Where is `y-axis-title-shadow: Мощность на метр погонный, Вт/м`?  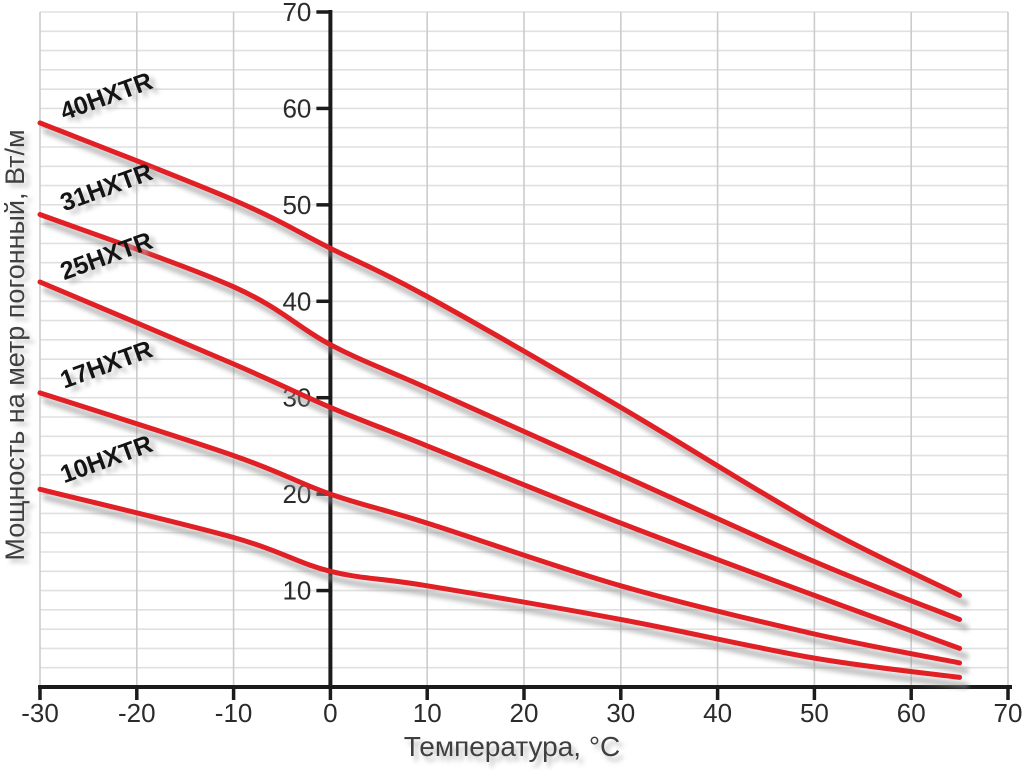 y-axis-title-shadow: Мощность на метр погонный, Вт/м is located at coordinates (20, 348).